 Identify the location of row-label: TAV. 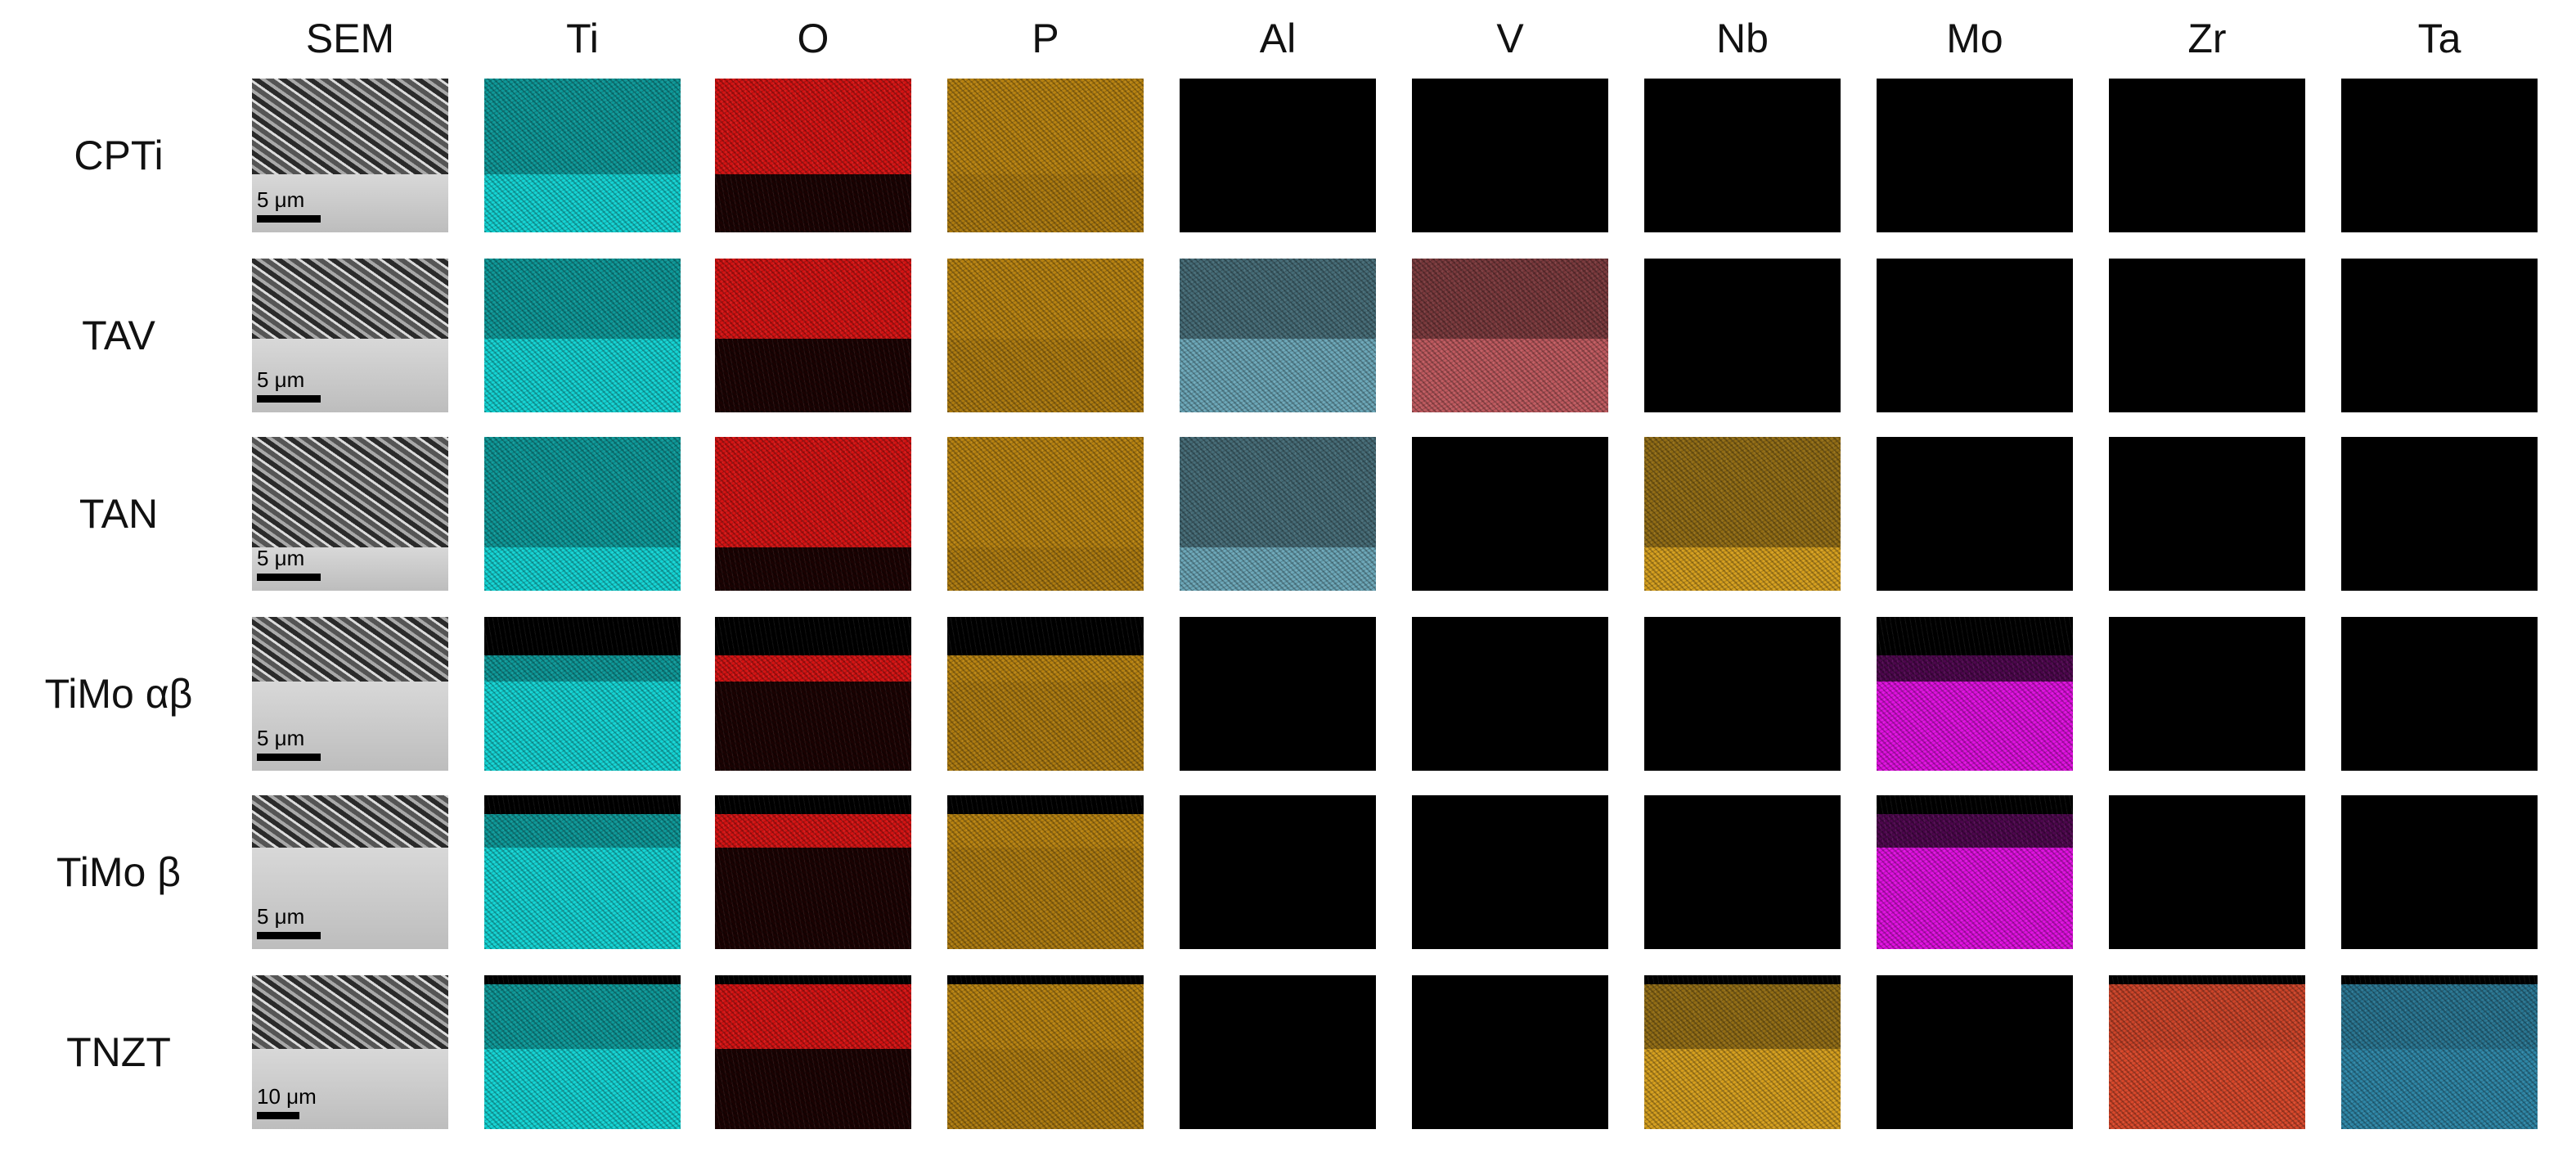
(118, 336).